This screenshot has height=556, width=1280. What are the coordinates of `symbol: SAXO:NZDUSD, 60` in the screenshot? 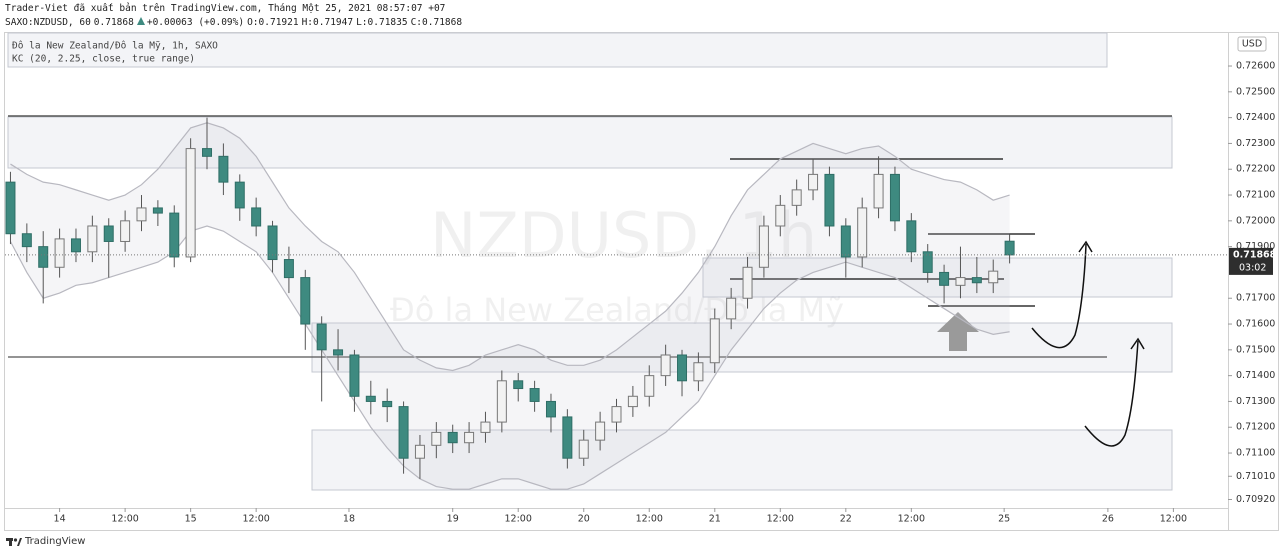 It's located at (48, 22).